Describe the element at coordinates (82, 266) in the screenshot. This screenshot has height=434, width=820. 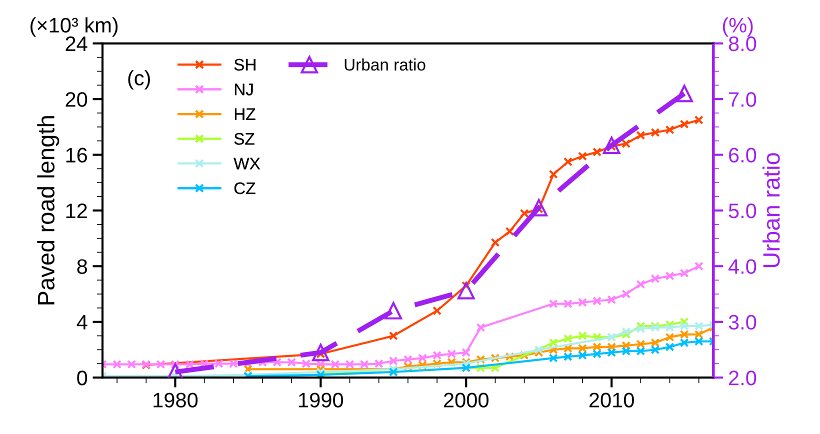
I see `y-tick-label: 8` at that location.